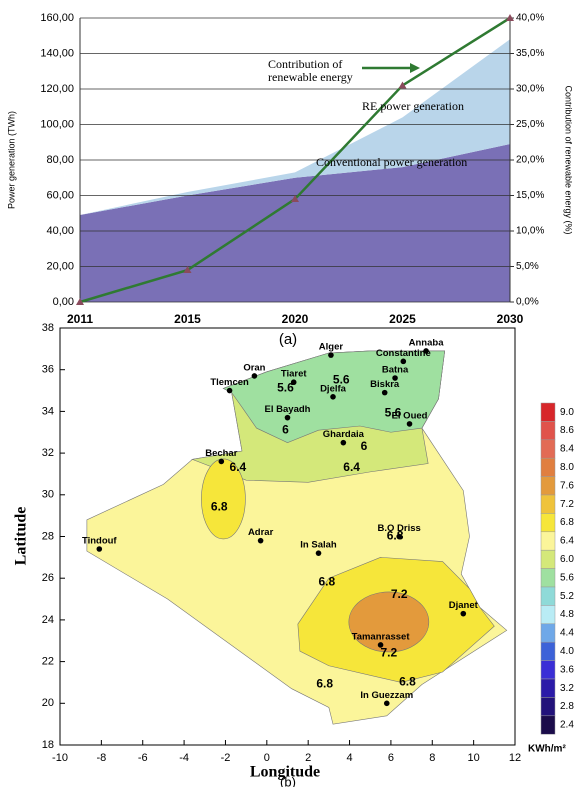 The height and width of the screenshot is (787, 576). Describe the element at coordinates (567, 688) in the screenshot. I see `colorbar-tick-label: 3.2` at that location.